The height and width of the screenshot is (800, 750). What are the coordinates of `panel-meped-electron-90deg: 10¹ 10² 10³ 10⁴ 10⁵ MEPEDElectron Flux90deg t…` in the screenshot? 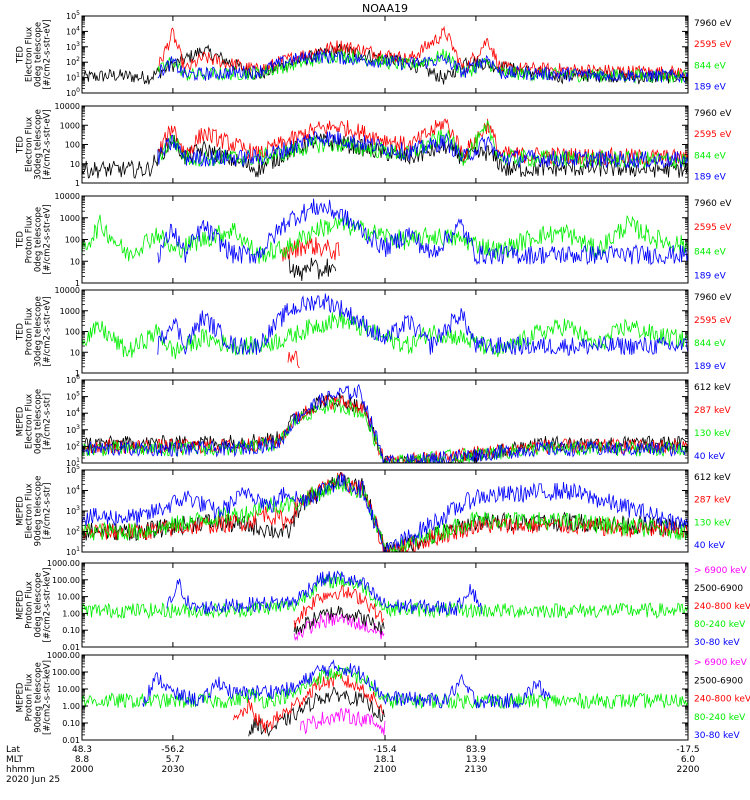 It's located at (374, 510).